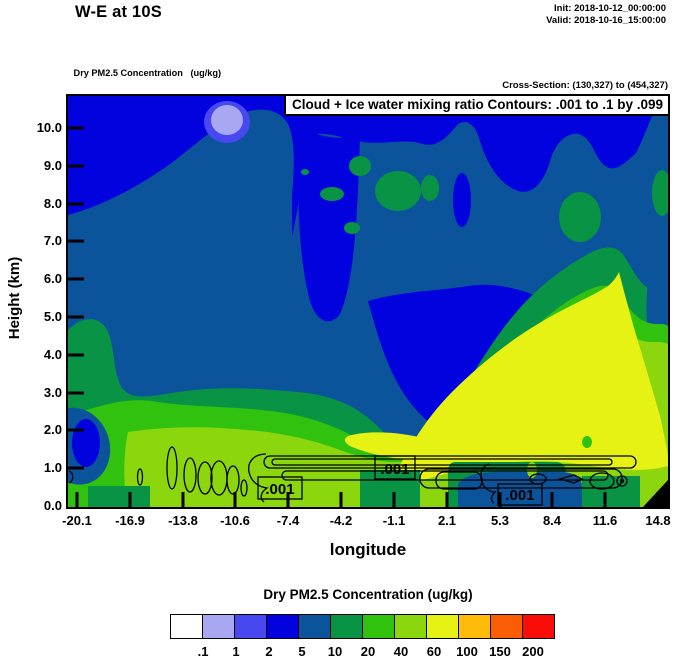 The image size is (674, 667). Describe the element at coordinates (52, 354) in the screenshot. I see `y-tick-label: 4.0` at that location.